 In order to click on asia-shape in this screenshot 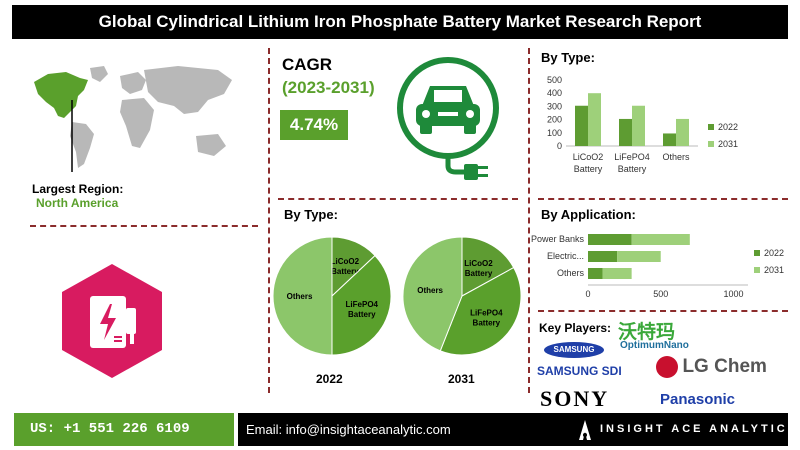, I will do `click(188, 90)`.